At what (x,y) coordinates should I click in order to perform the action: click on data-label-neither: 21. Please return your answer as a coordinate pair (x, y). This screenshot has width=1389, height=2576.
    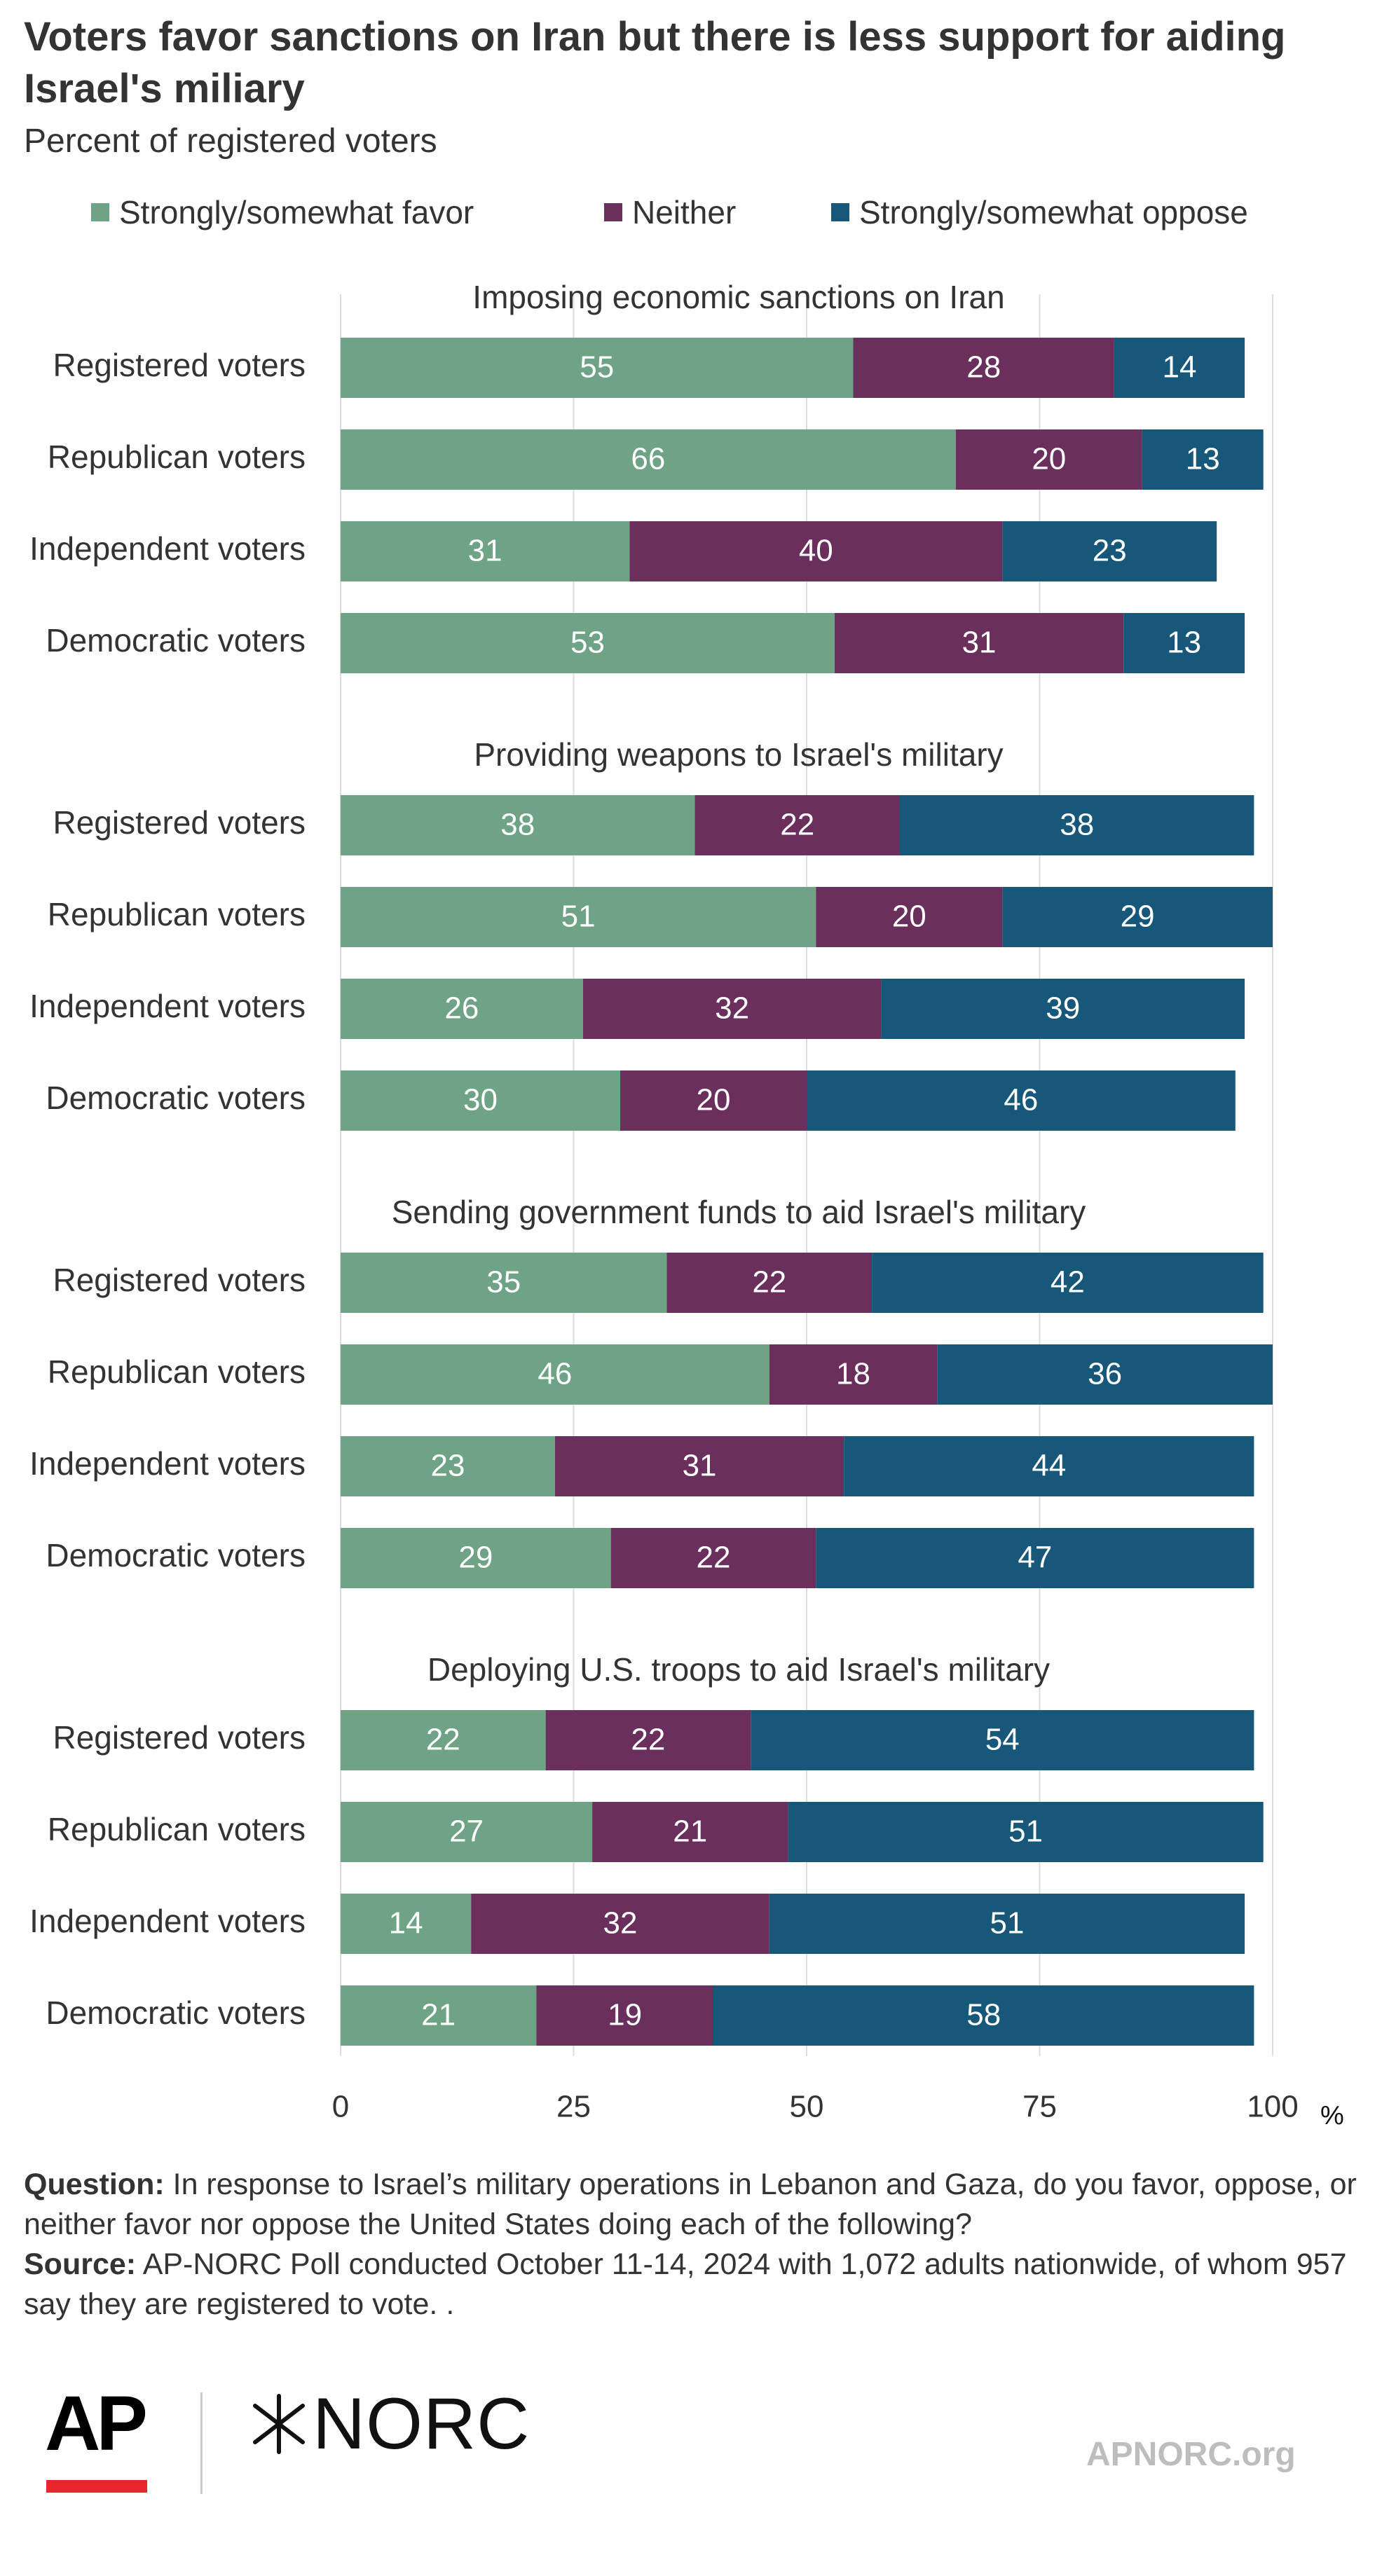
    Looking at the image, I should click on (690, 1831).